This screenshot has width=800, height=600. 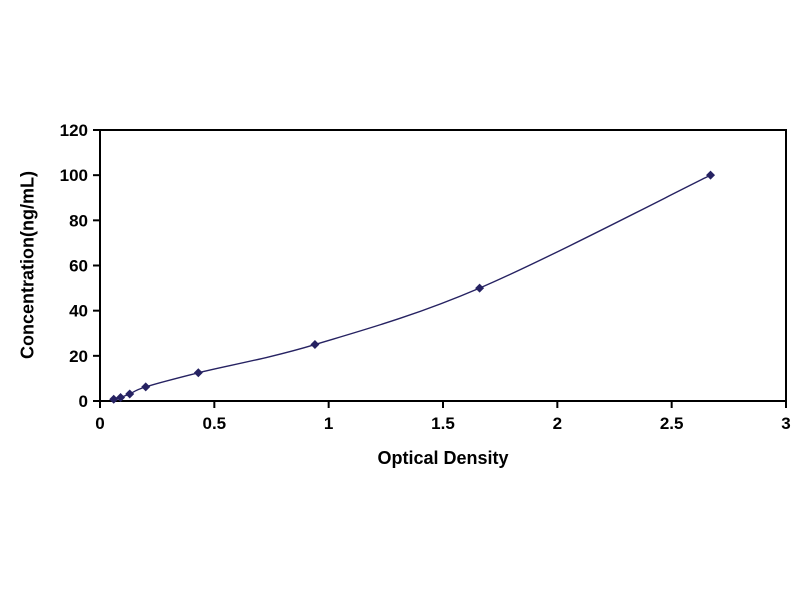 What do you see at coordinates (443, 458) in the screenshot?
I see `x-axis-label: Optical Density` at bounding box center [443, 458].